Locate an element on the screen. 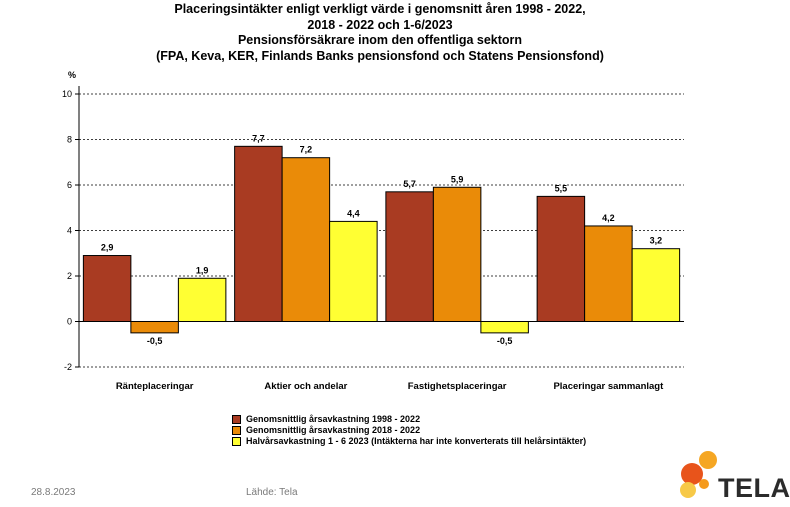 The width and height of the screenshot is (790, 507). y-tick-label: 8 is located at coordinates (69, 140).